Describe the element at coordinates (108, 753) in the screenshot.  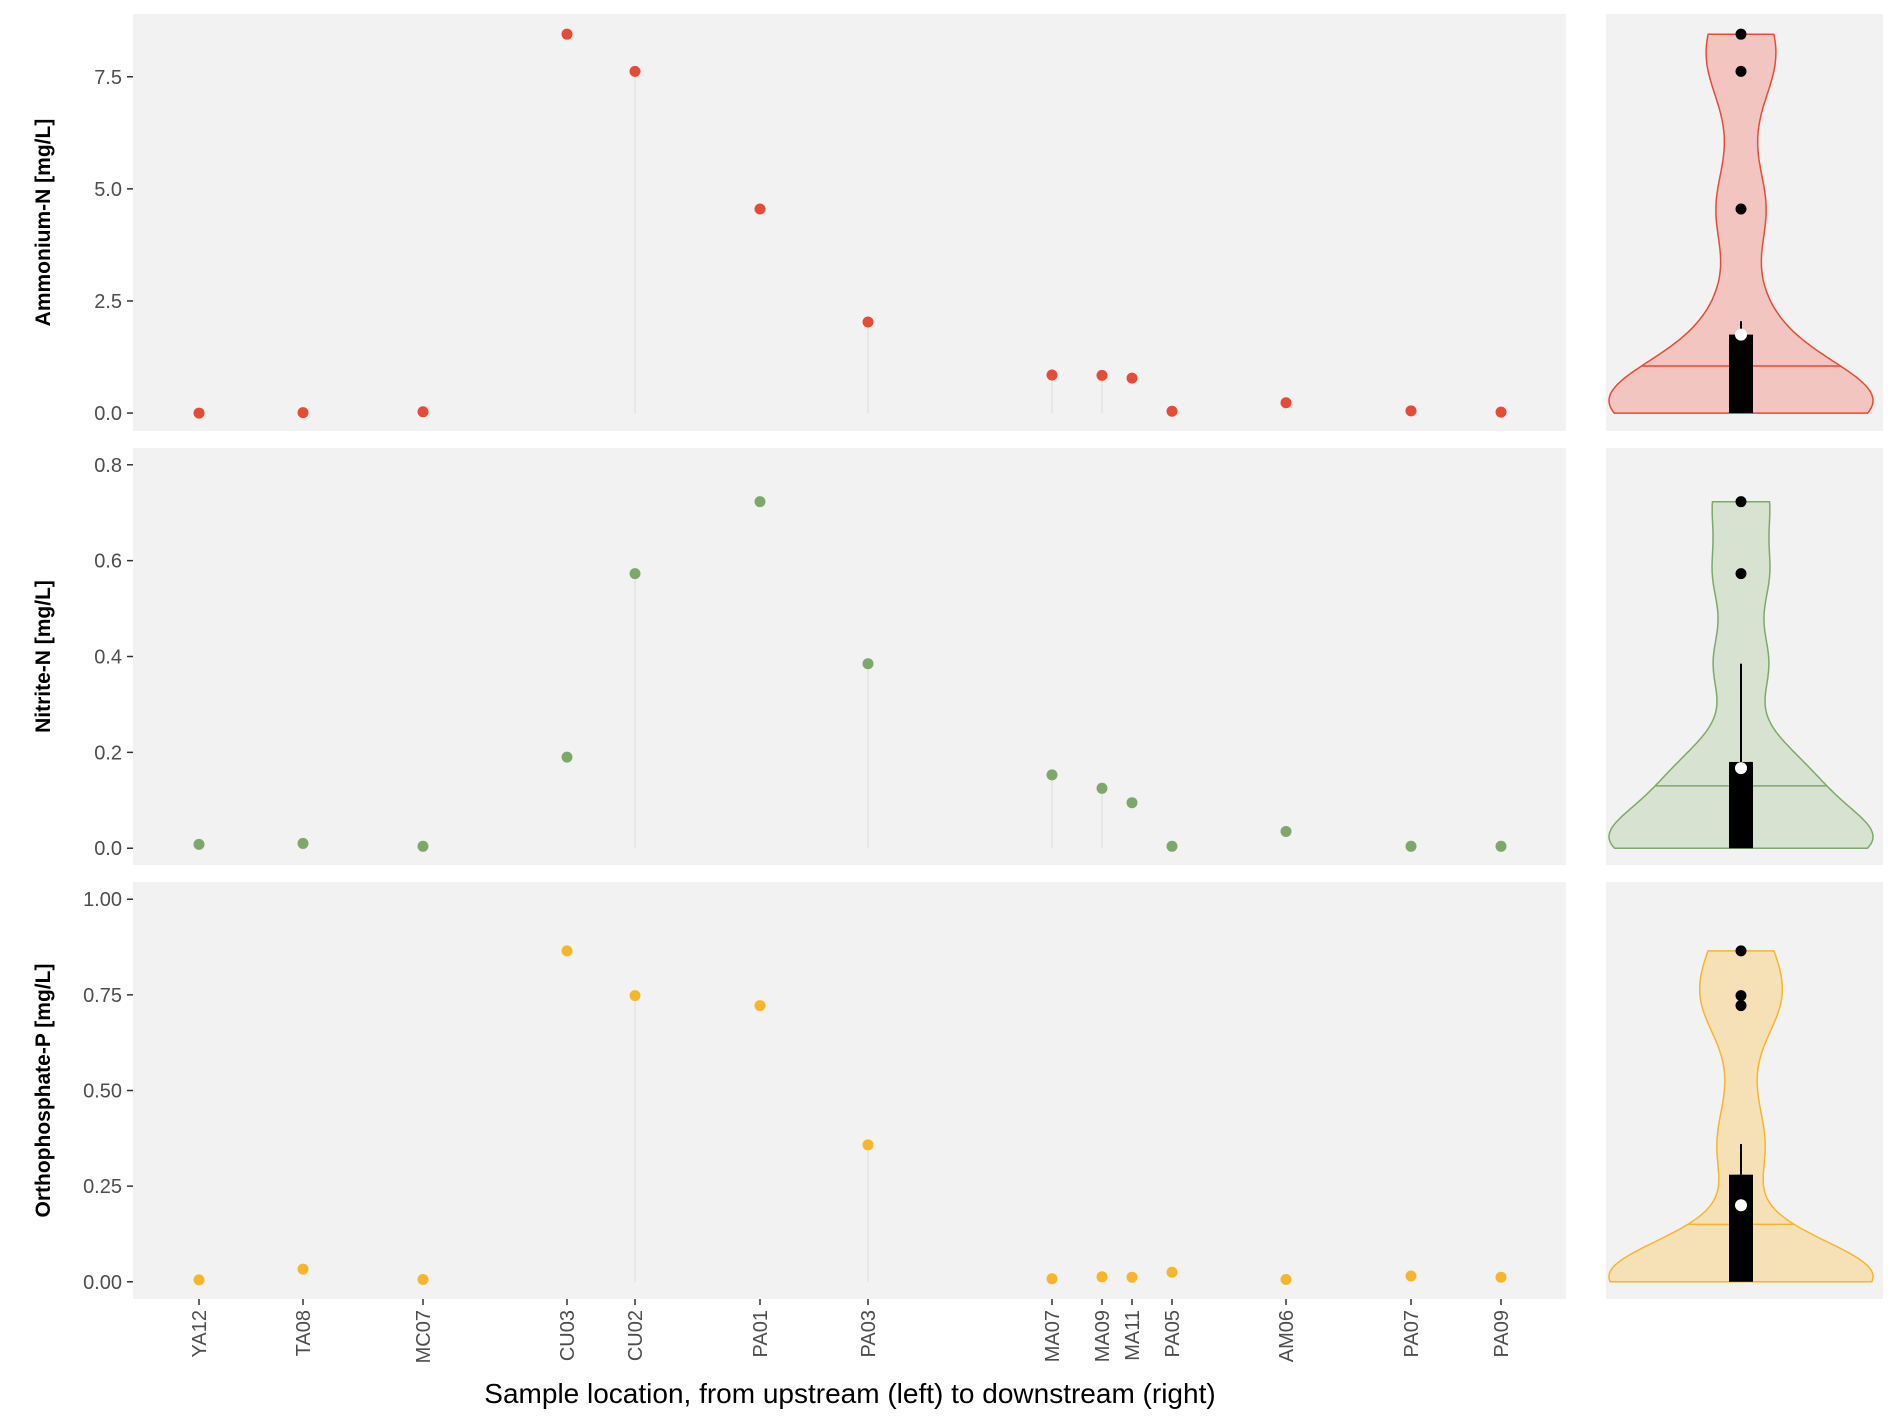
I see `nitrite-y-tick-label: 0.2` at that location.